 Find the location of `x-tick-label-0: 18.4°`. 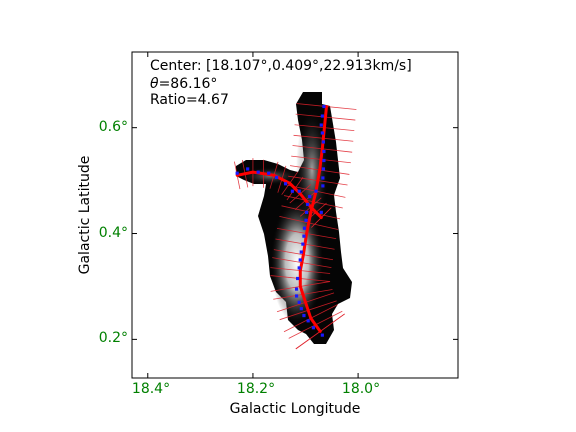

x-tick-label-0: 18.4° is located at coordinates (151, 389).